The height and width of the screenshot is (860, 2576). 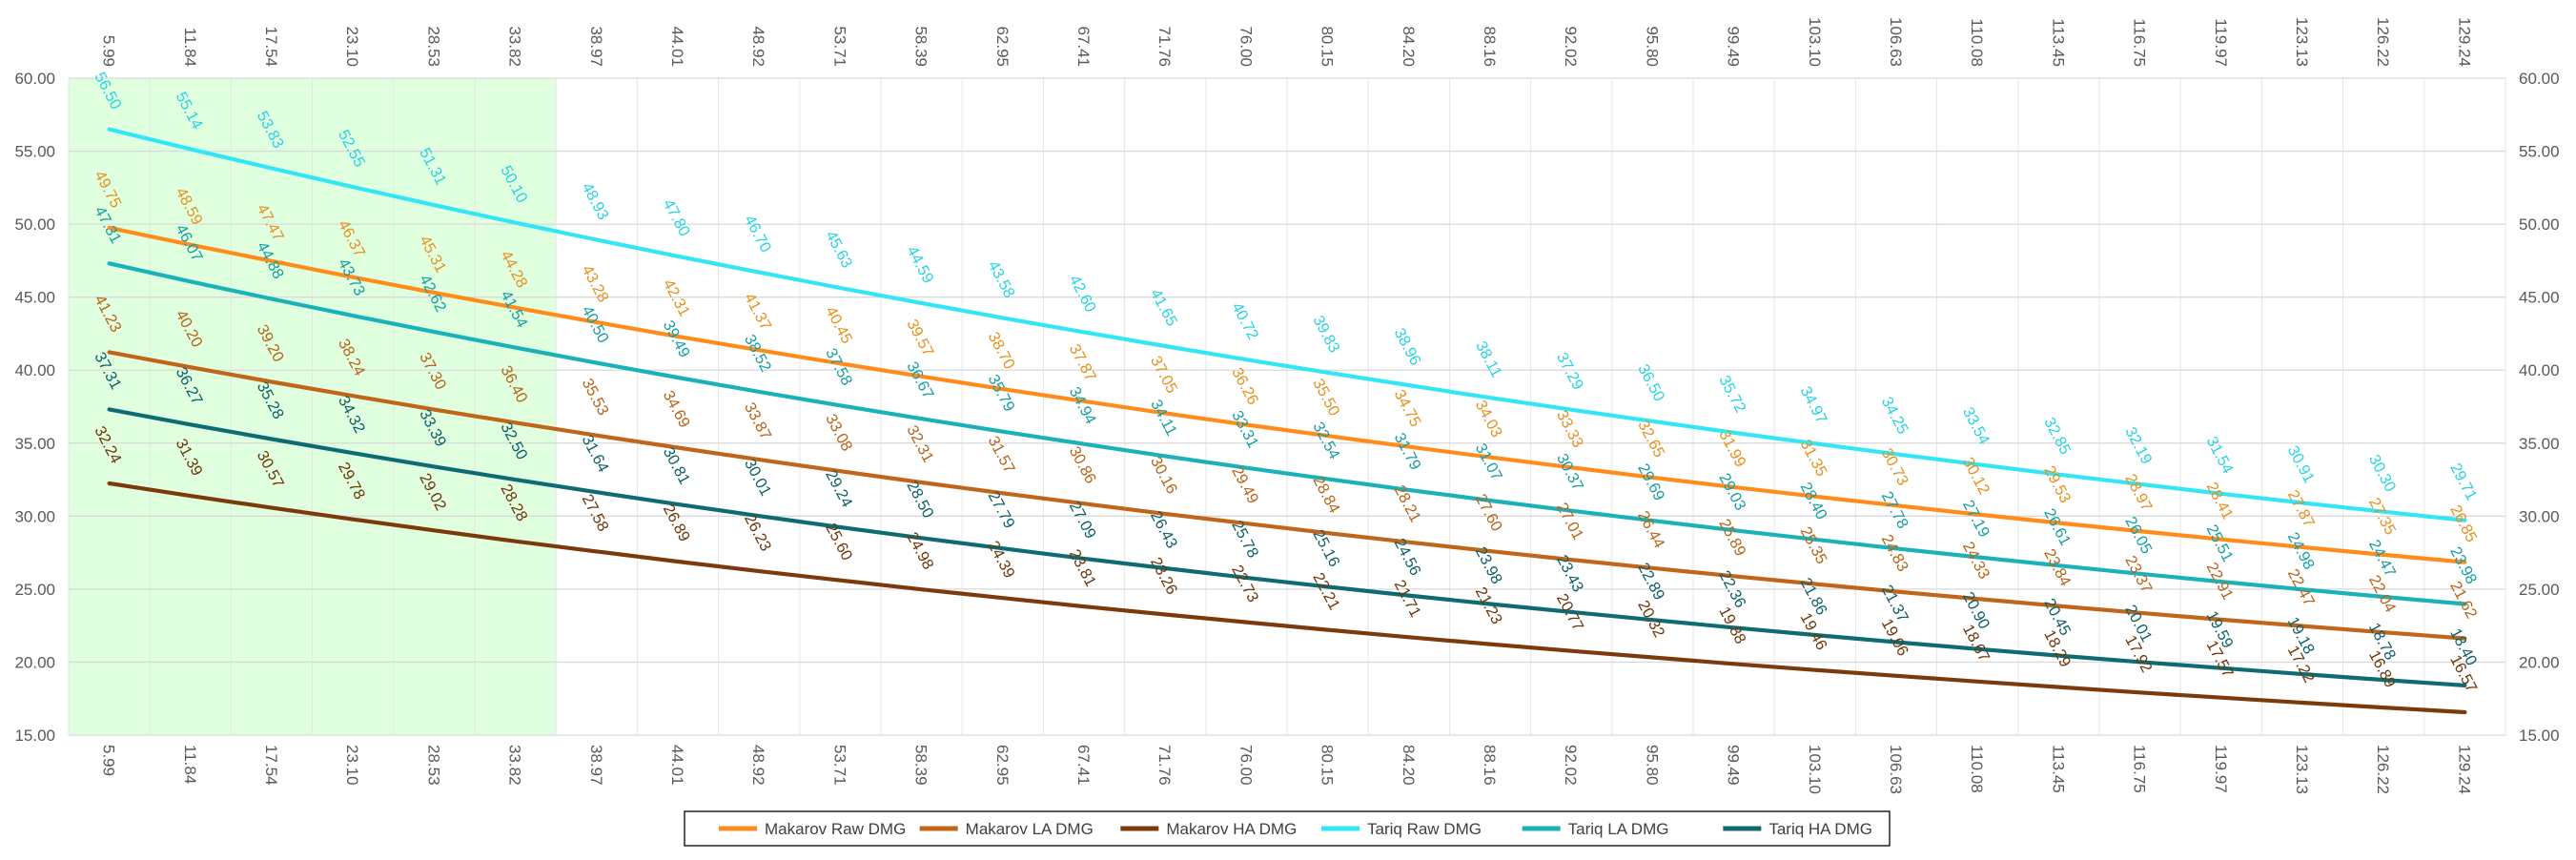 I want to click on data-label: 28.21, so click(x=1407, y=503).